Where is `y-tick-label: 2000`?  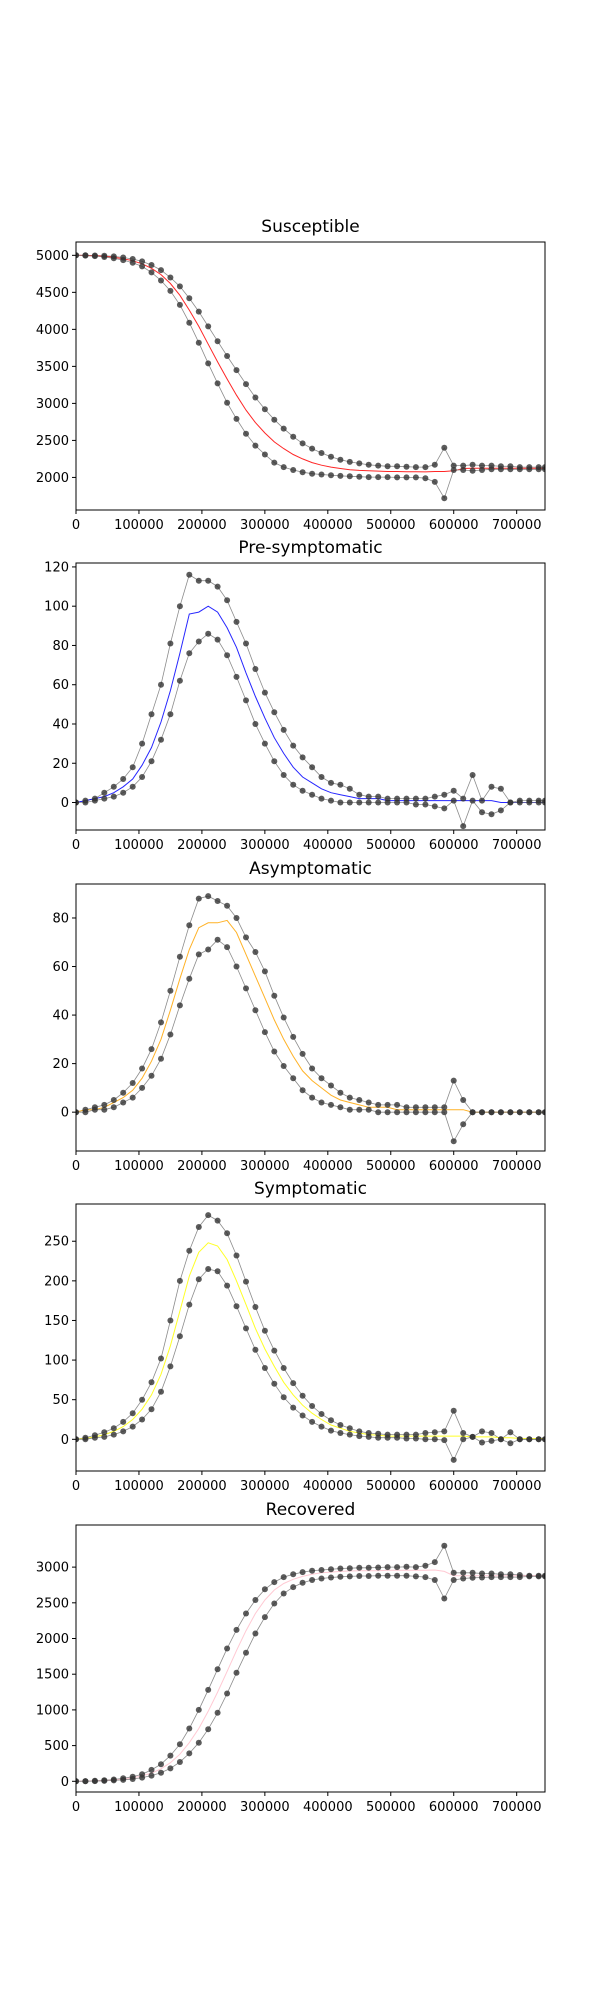 y-tick-label: 2000 is located at coordinates (52, 478).